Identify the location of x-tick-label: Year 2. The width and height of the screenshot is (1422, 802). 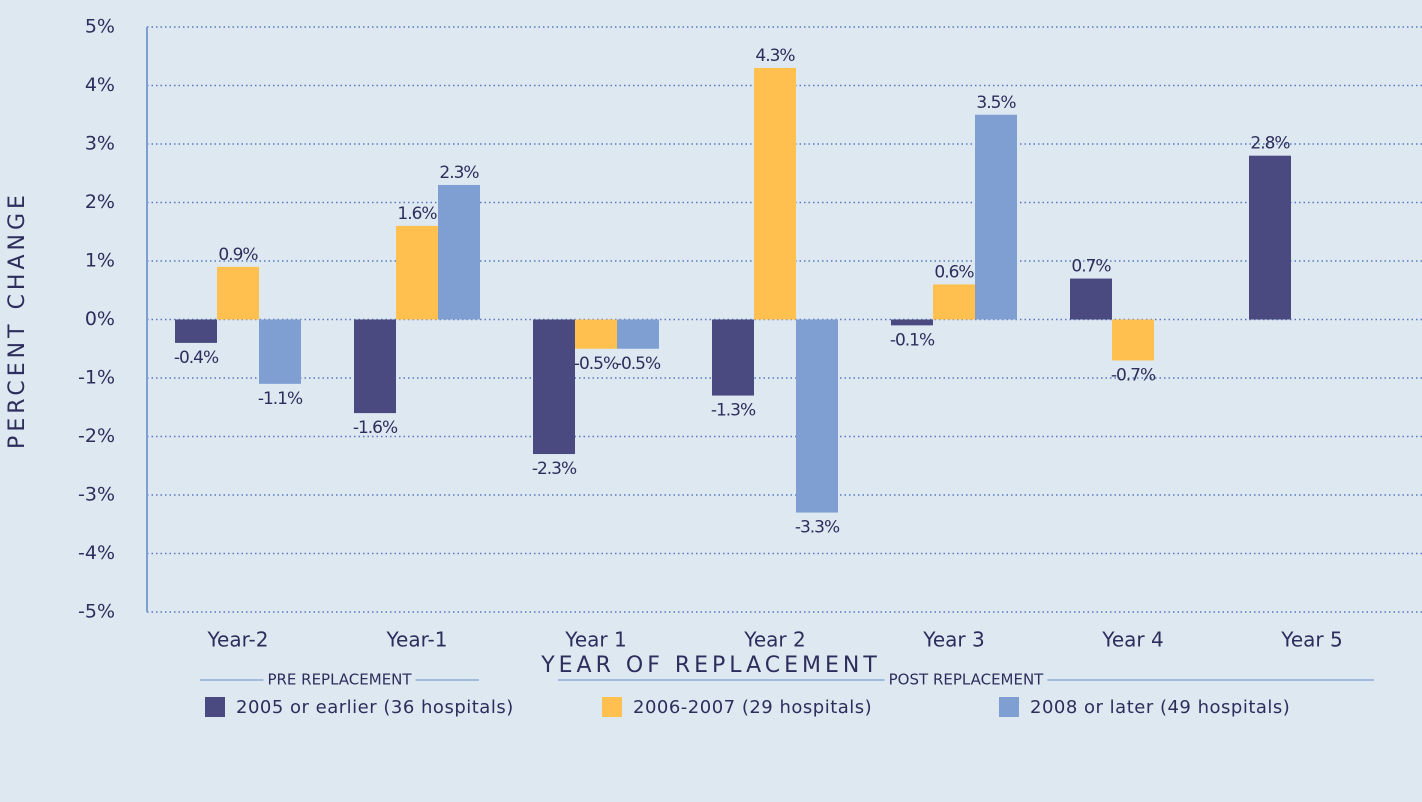
(774, 640).